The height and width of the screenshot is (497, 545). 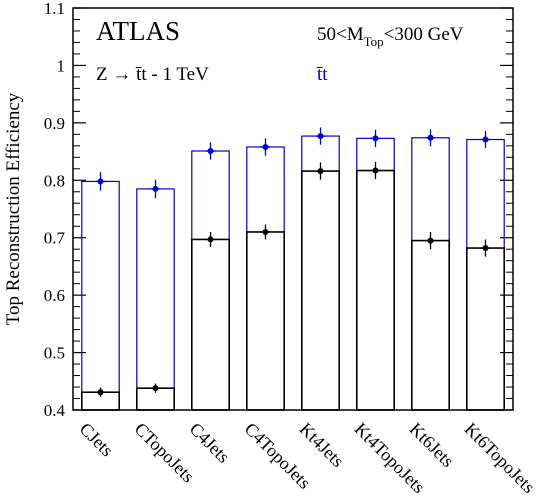 What do you see at coordinates (61, 65) in the screenshot?
I see `y-tick-label: 1` at bounding box center [61, 65].